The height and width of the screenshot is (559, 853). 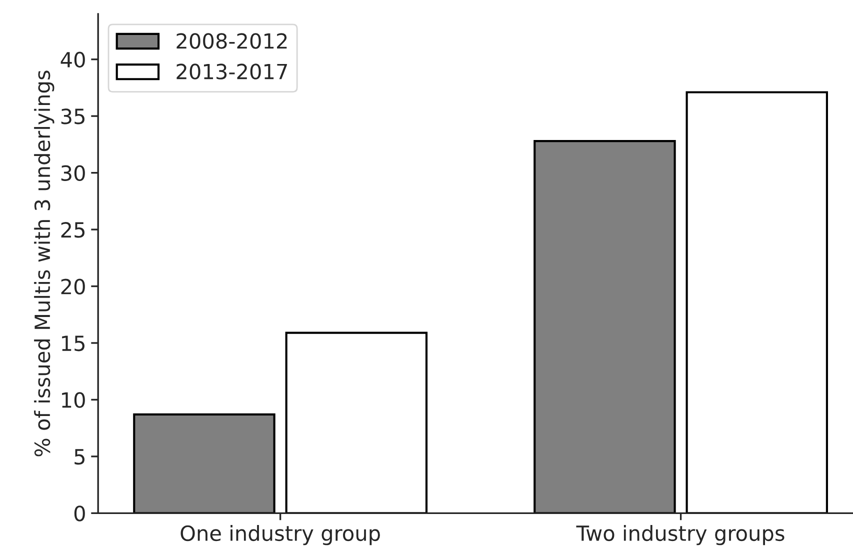 I want to click on y-axis-title: % of issued Multis with 3 underlyings, so click(x=44, y=263).